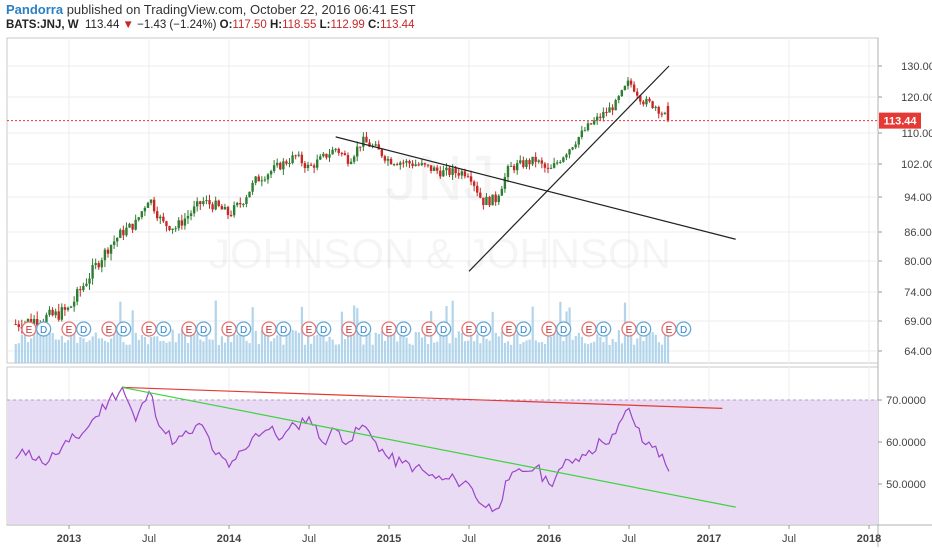 The height and width of the screenshot is (550, 932). I want to click on time-tick-label: Jul, so click(309, 539).